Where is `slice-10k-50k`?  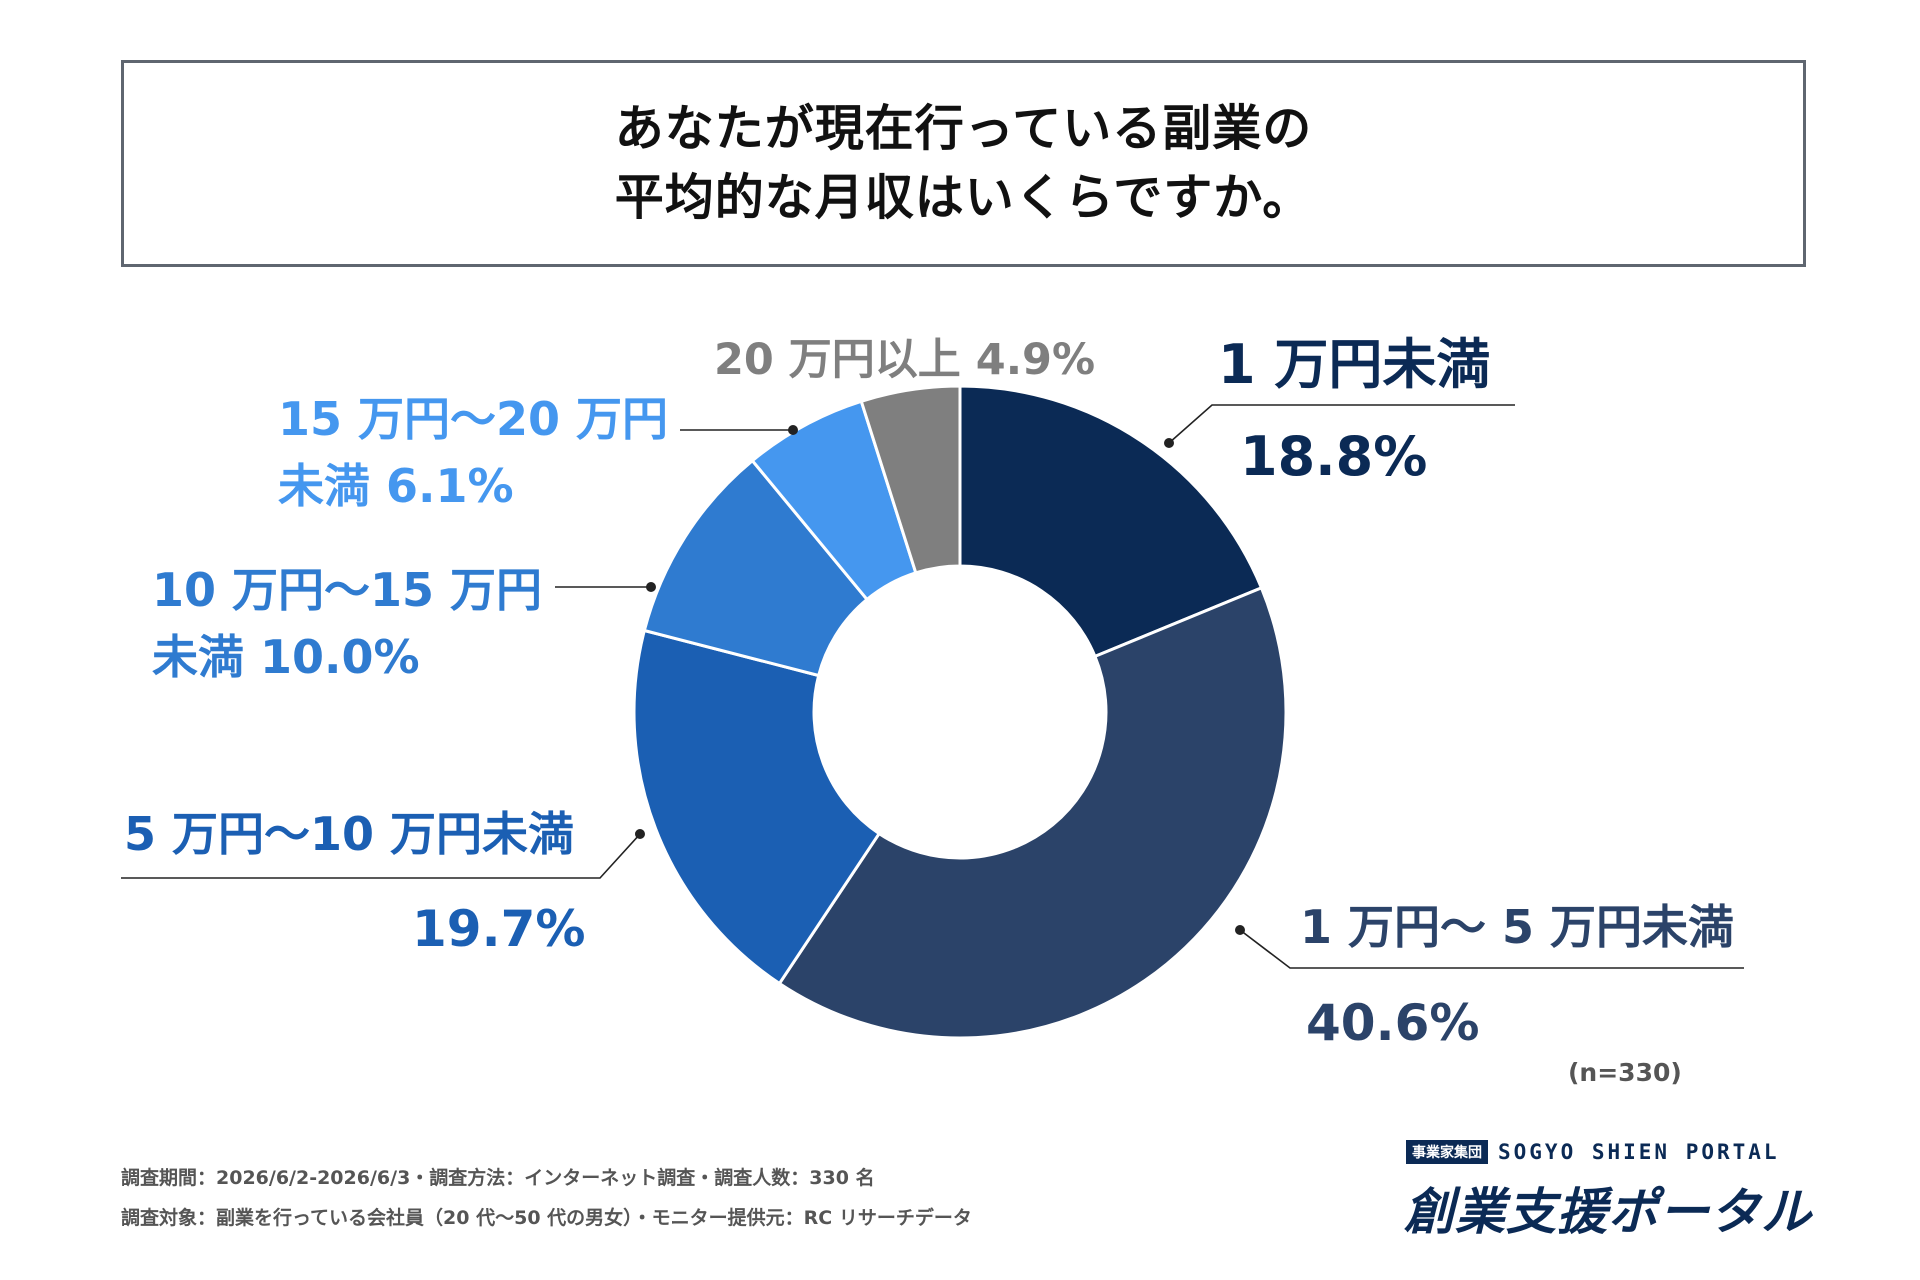
slice-10k-50k is located at coordinates (1032, 812).